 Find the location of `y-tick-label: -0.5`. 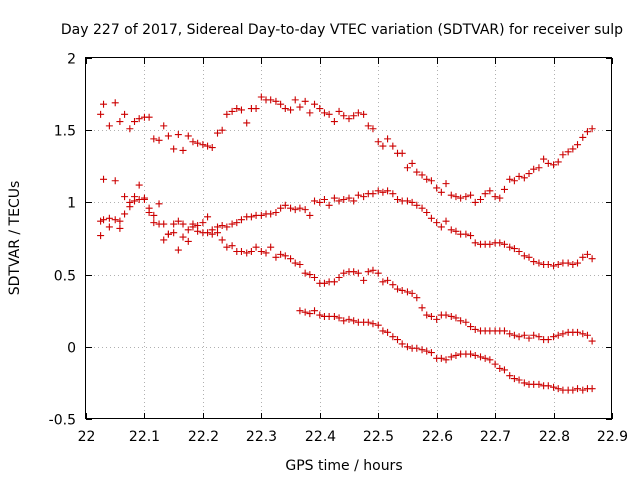

y-tick-label: -0.5 is located at coordinates (62, 421).